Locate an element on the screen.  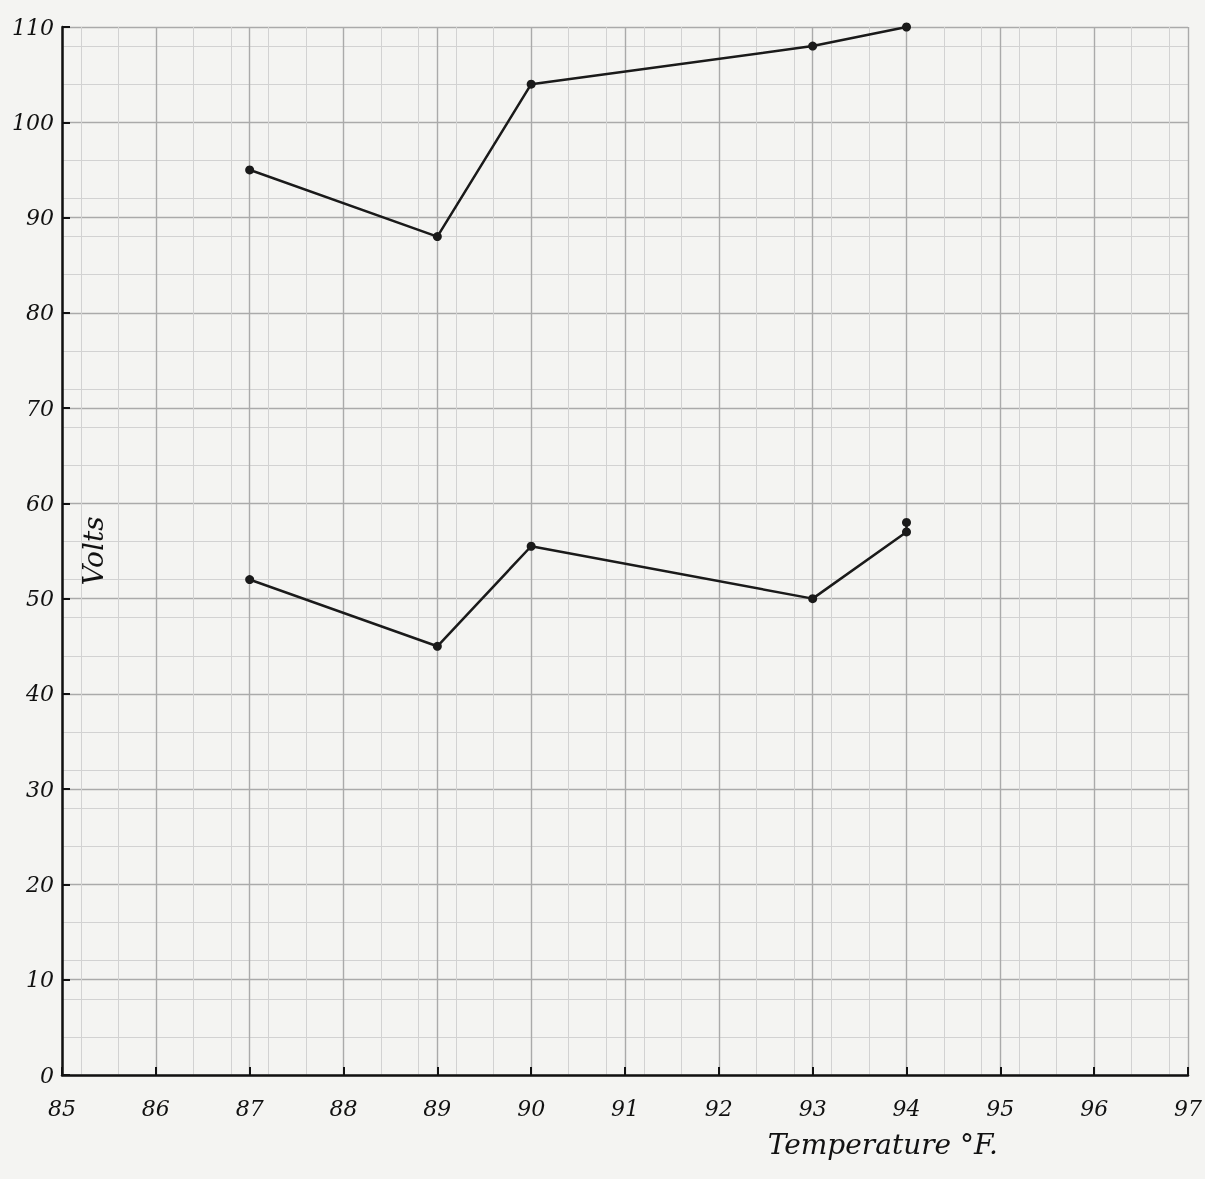
y-axis-title: Volts is located at coordinates (93, 551).